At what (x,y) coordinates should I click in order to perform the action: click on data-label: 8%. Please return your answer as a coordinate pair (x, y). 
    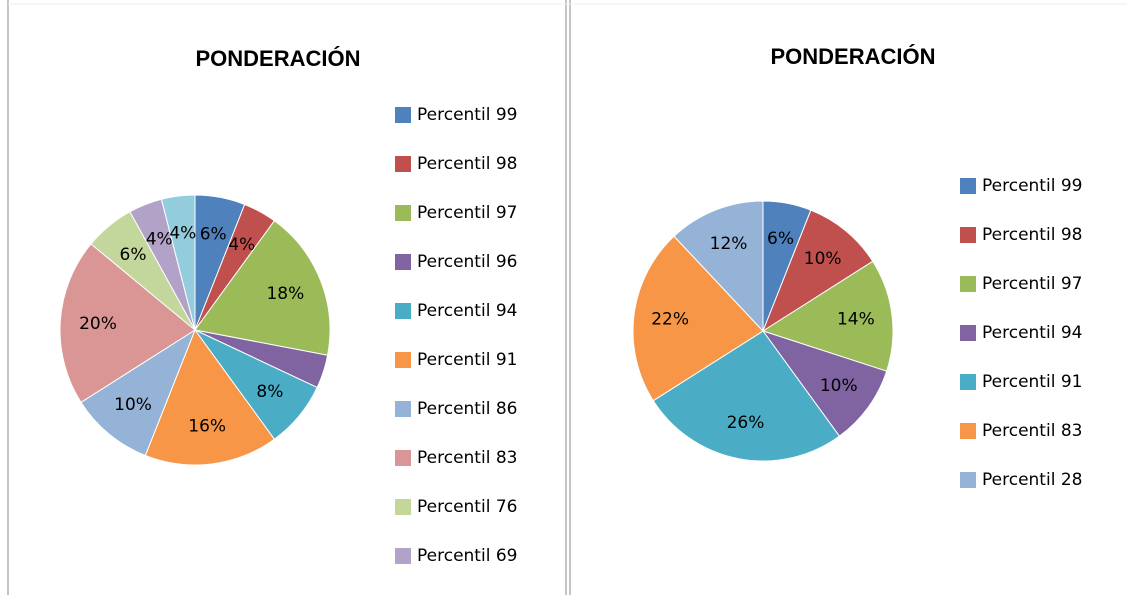
    Looking at the image, I should click on (269, 392).